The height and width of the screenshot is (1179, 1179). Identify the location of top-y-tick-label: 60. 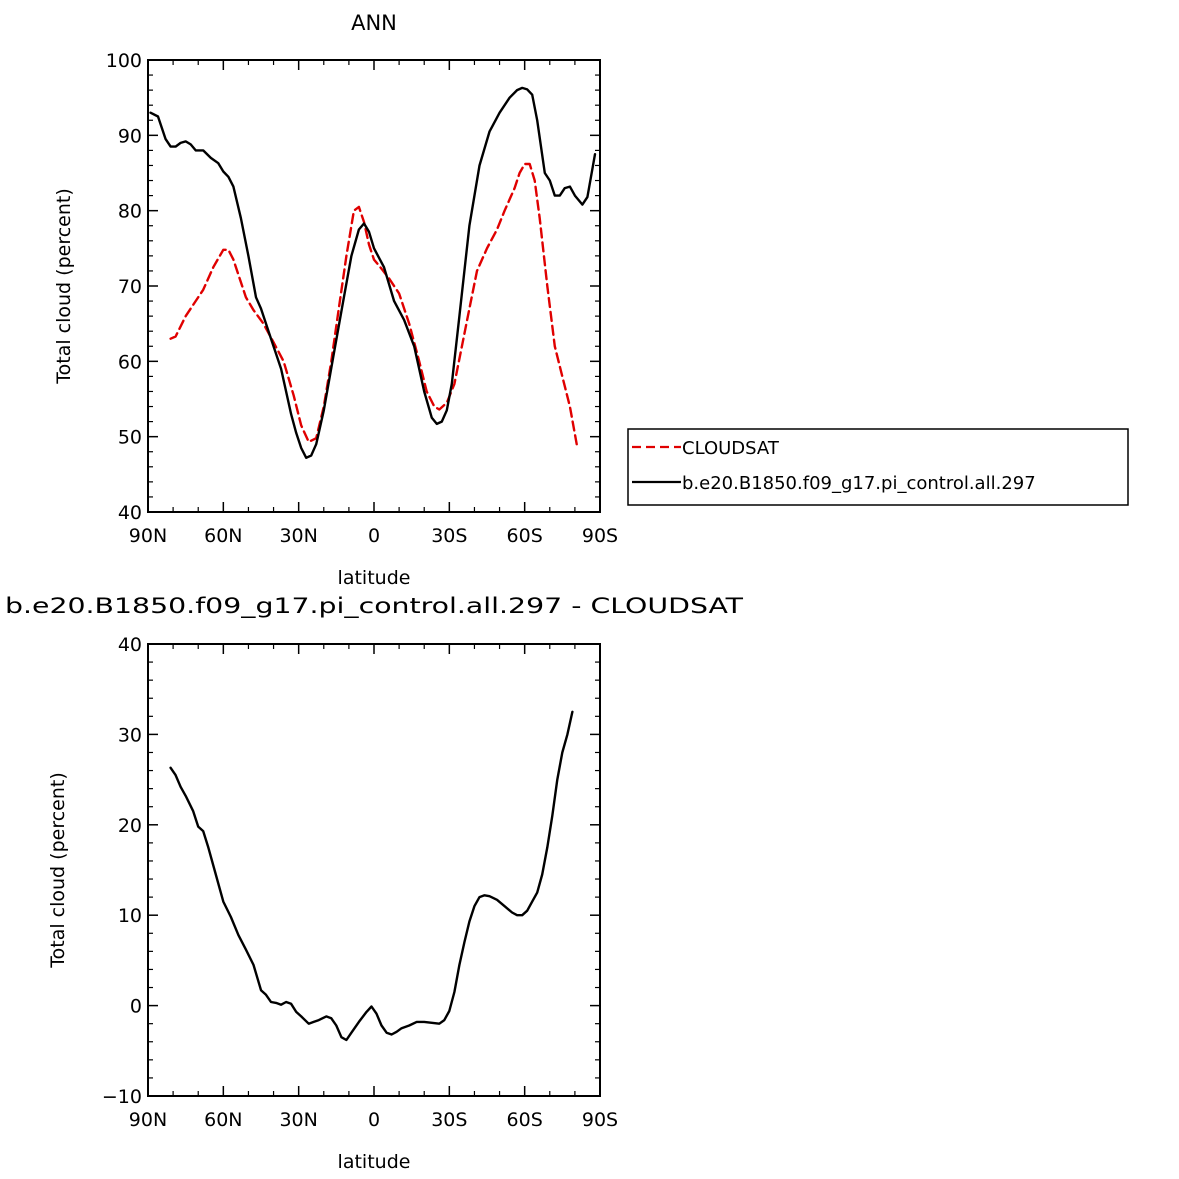
(130, 362).